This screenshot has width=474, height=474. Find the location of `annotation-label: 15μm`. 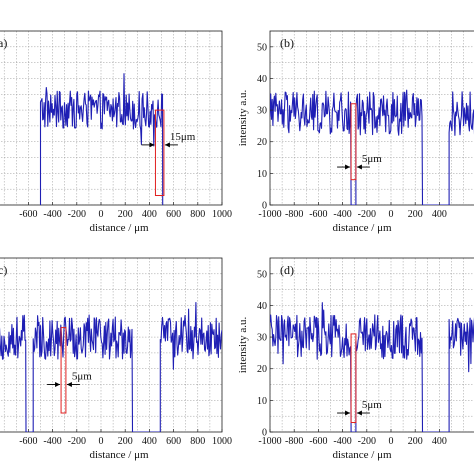

annotation-label: 15μm is located at coordinates (183, 137).